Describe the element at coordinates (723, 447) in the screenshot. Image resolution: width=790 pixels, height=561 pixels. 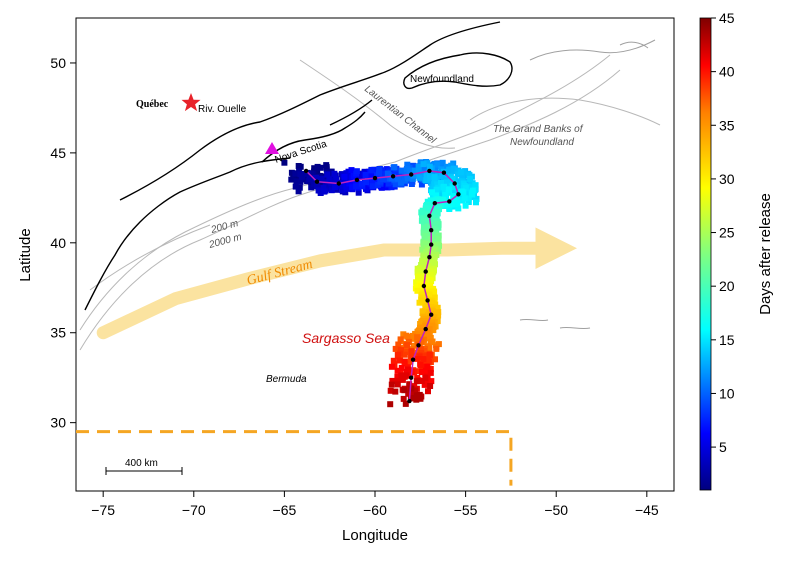
I see `colorbar-tick-label: 5` at that location.